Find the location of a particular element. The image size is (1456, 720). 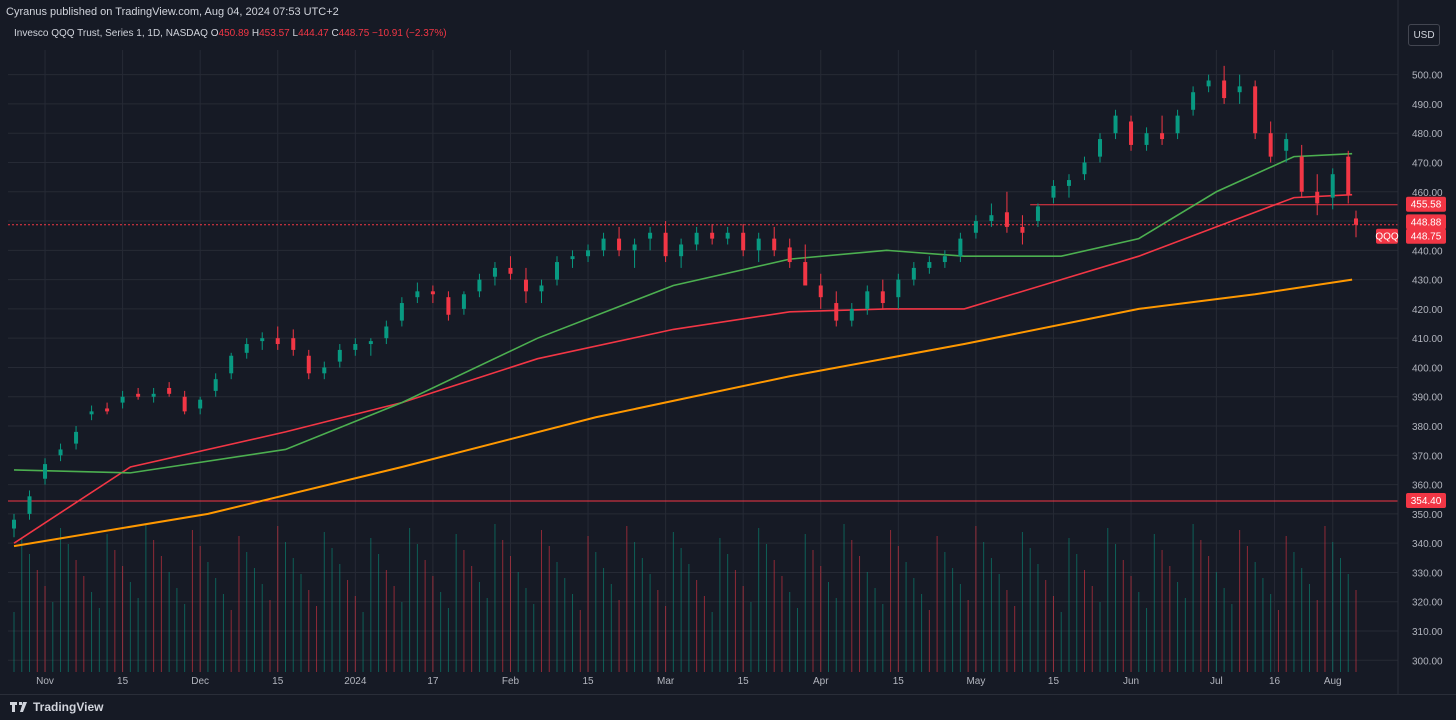

open-value: 450.89 is located at coordinates (234, 33).